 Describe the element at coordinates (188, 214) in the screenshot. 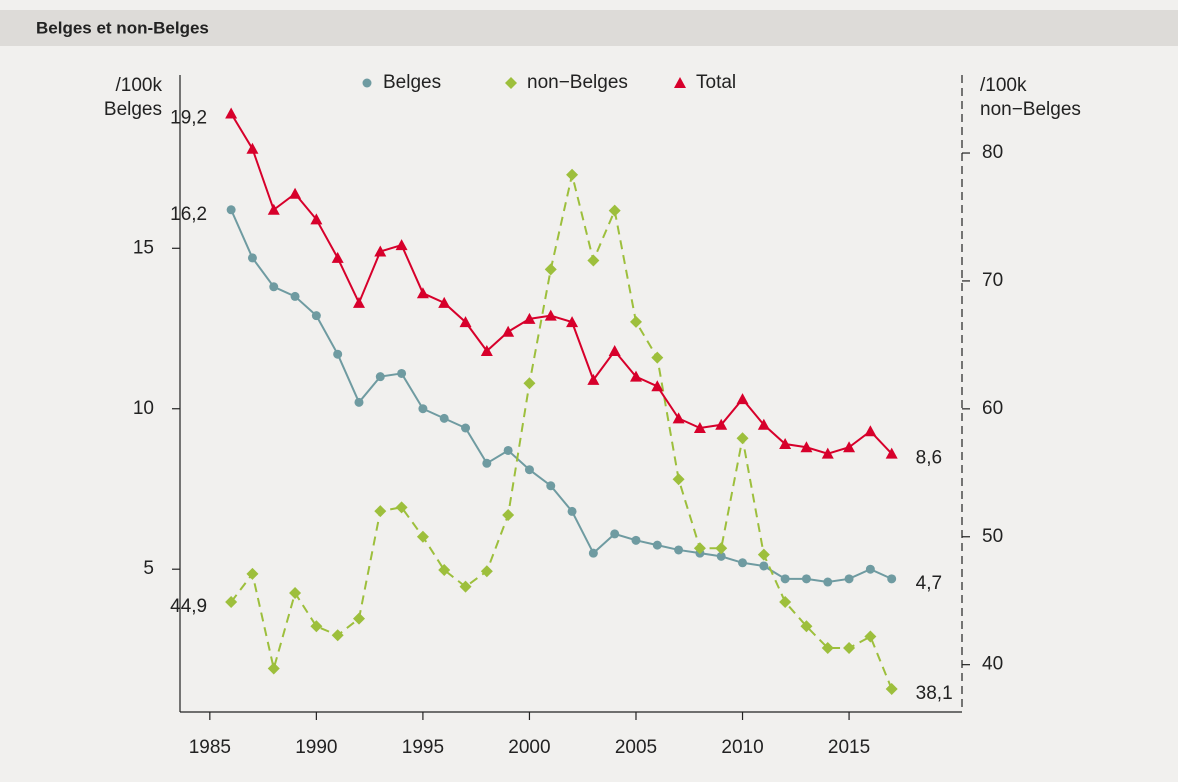

I see `value-label: 16,2` at that location.